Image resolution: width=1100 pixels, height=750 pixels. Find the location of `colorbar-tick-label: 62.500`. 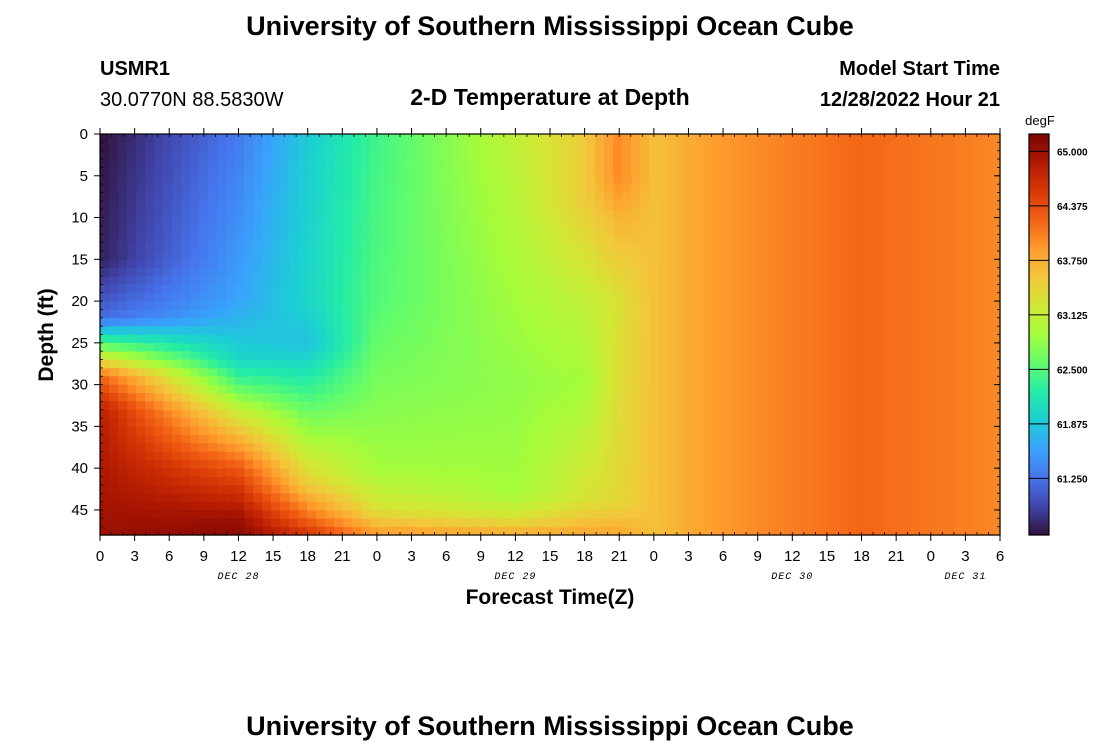

colorbar-tick-label: 62.500 is located at coordinates (1072, 370).